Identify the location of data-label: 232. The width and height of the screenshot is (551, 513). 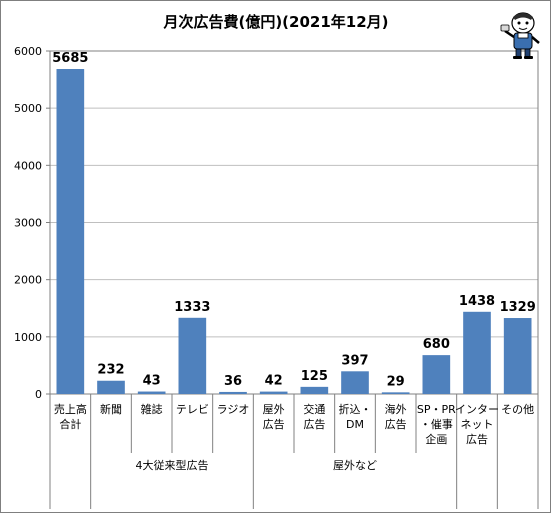
(110, 370).